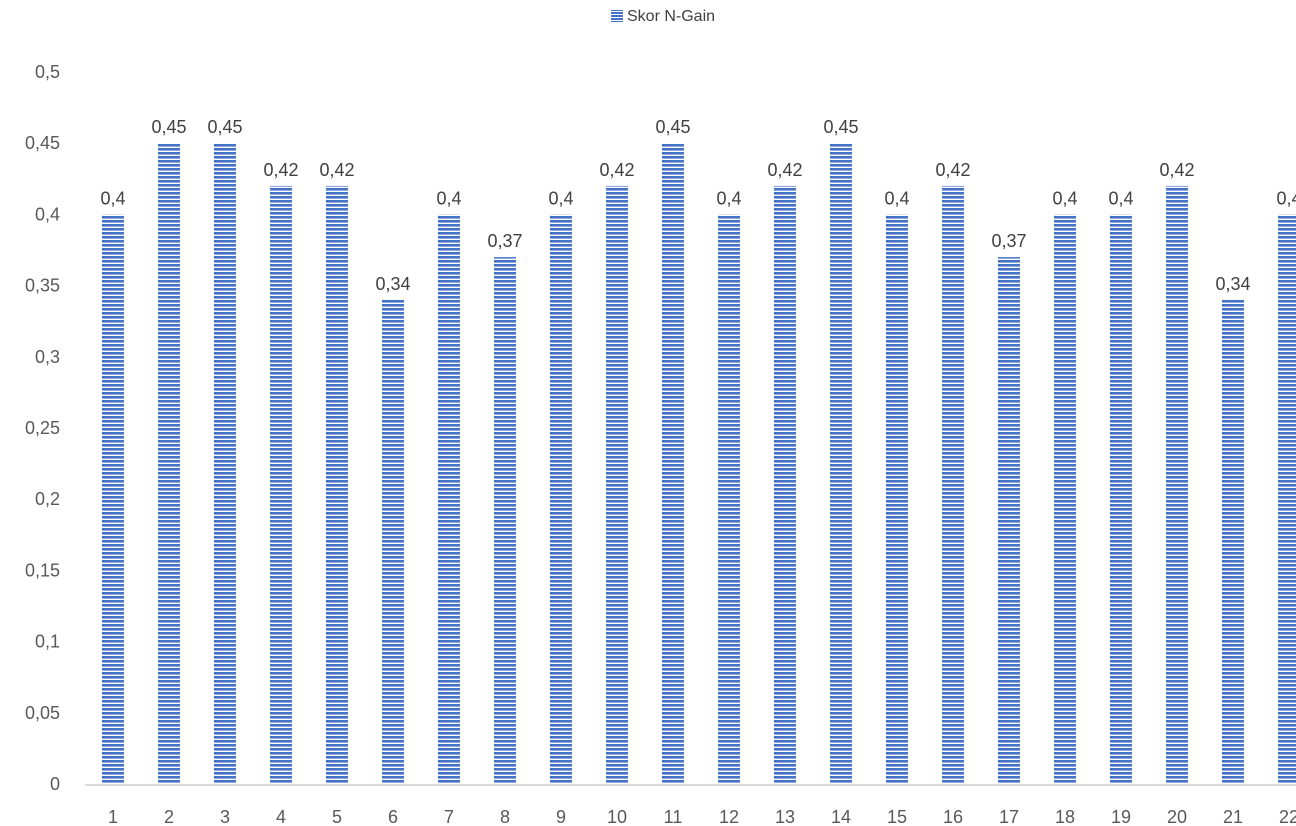 This screenshot has width=1296, height=826. Describe the element at coordinates (337, 816) in the screenshot. I see `x-tick-label: 5` at that location.